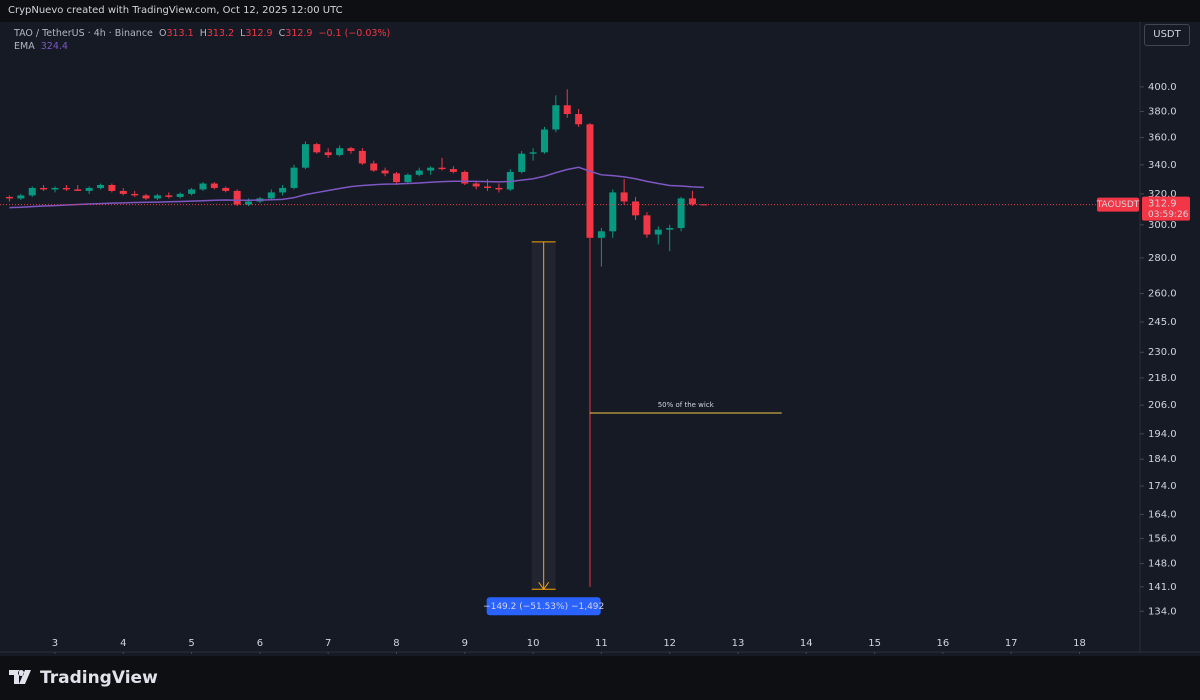  Describe the element at coordinates (162, 33) in the screenshot. I see `o-label: O` at that location.